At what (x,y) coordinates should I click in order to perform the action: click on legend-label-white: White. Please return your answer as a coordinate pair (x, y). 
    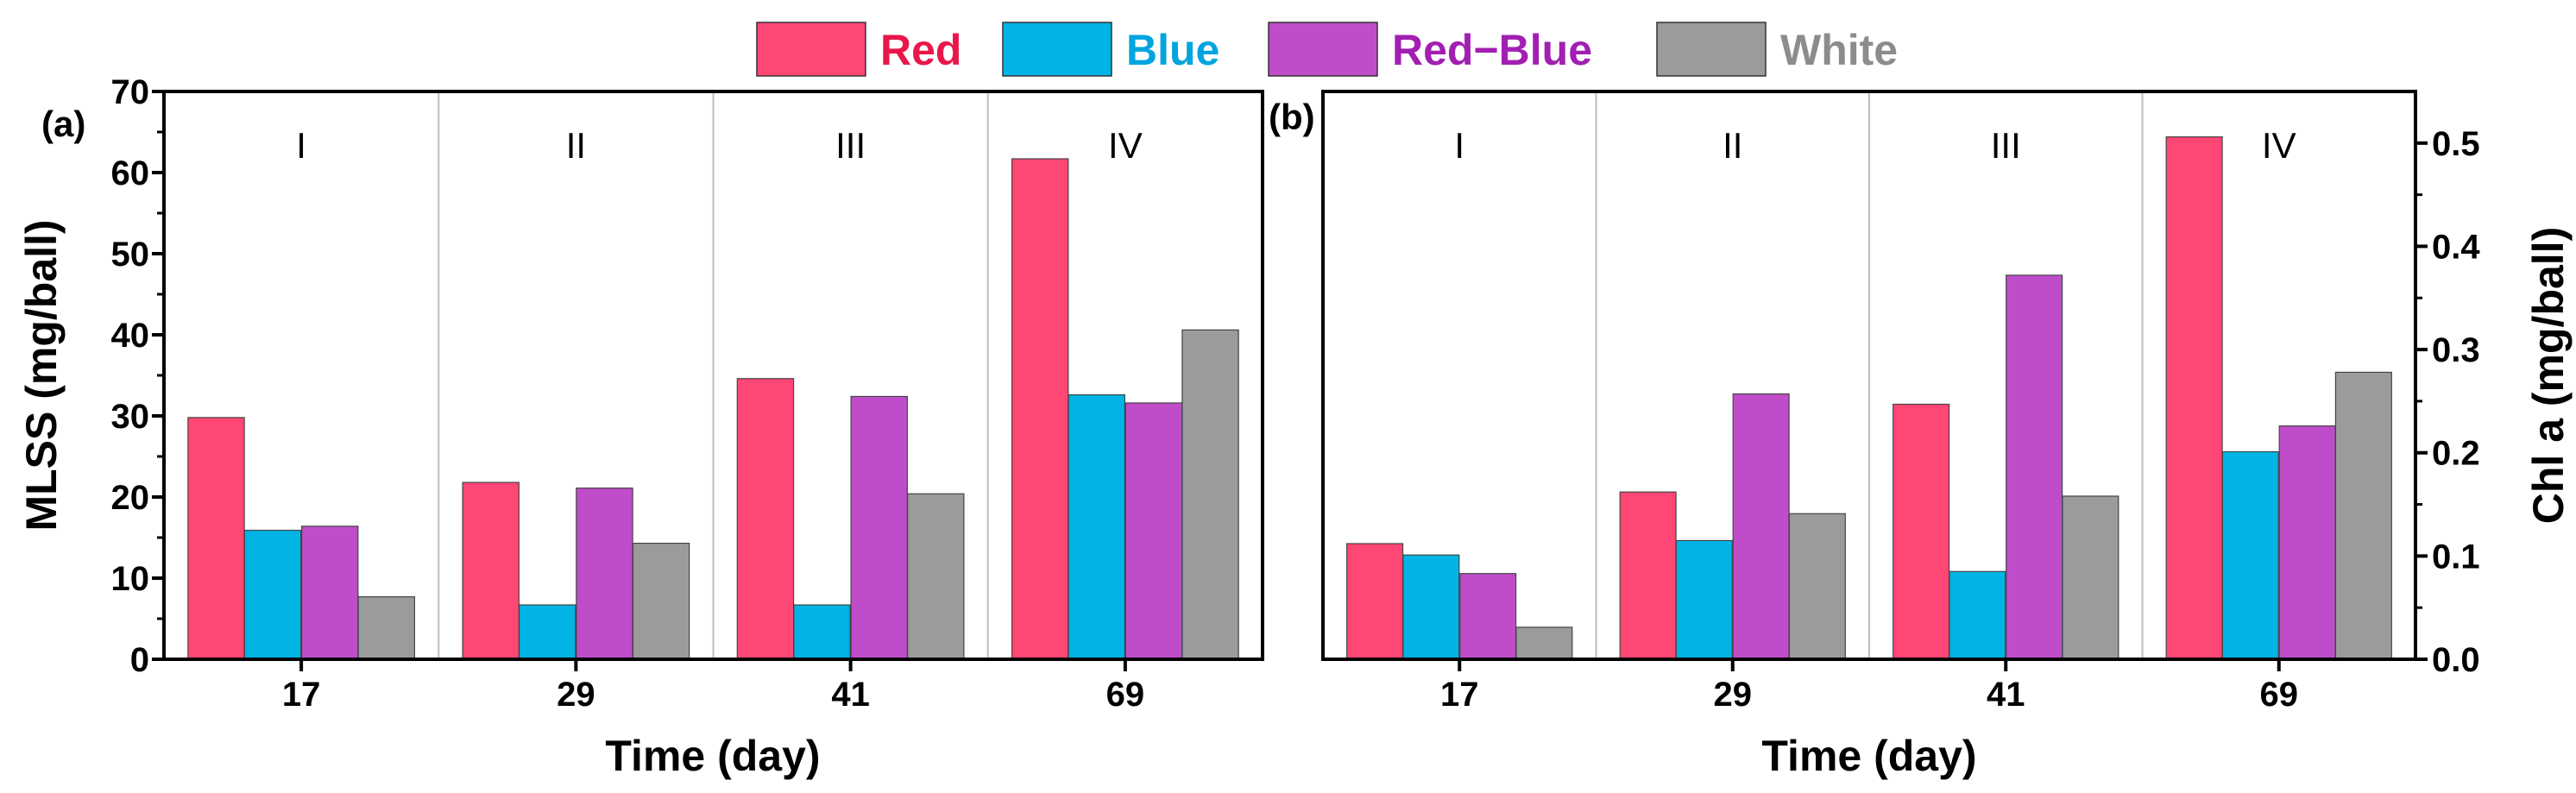
    Looking at the image, I should click on (1839, 50).